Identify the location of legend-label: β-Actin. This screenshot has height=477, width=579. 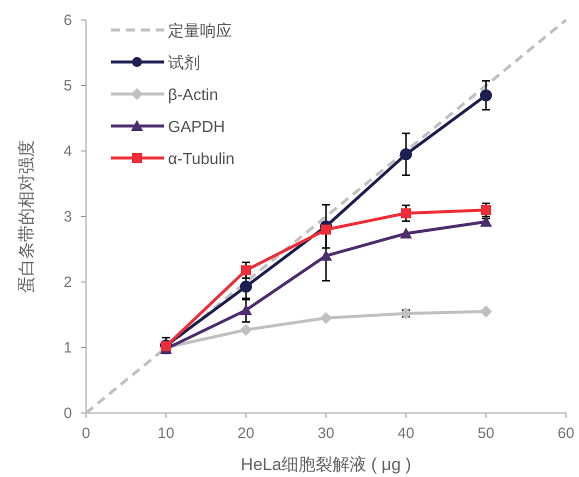
(193, 95).